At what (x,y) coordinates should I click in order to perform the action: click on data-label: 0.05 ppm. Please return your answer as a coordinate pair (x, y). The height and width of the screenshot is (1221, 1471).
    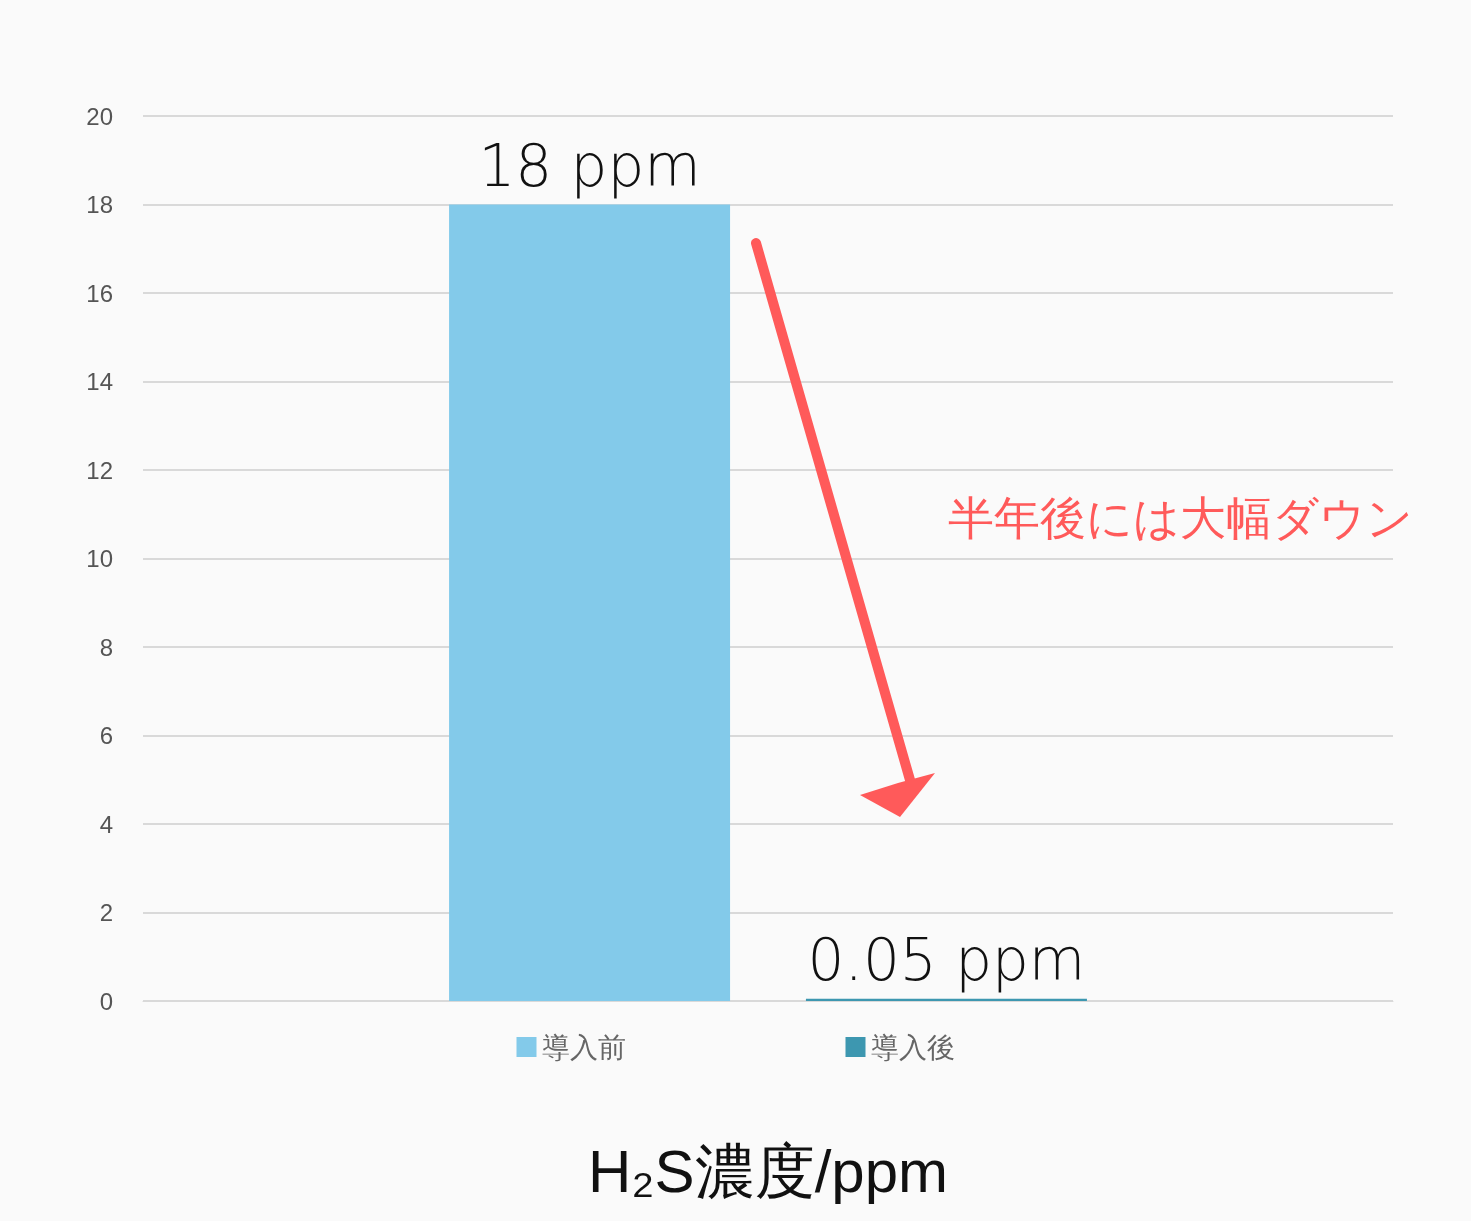
    Looking at the image, I should click on (946, 959).